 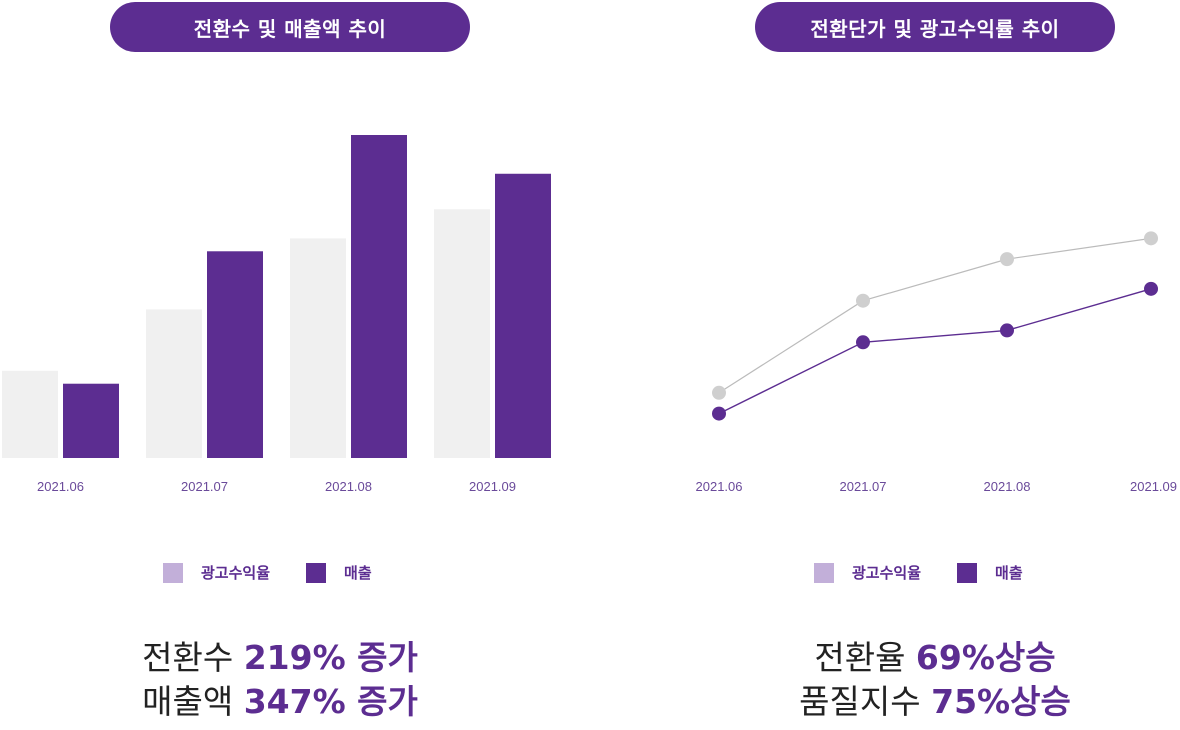 I want to click on summary-line-quality-index: 품질지수 75%상승, so click(x=927, y=702).